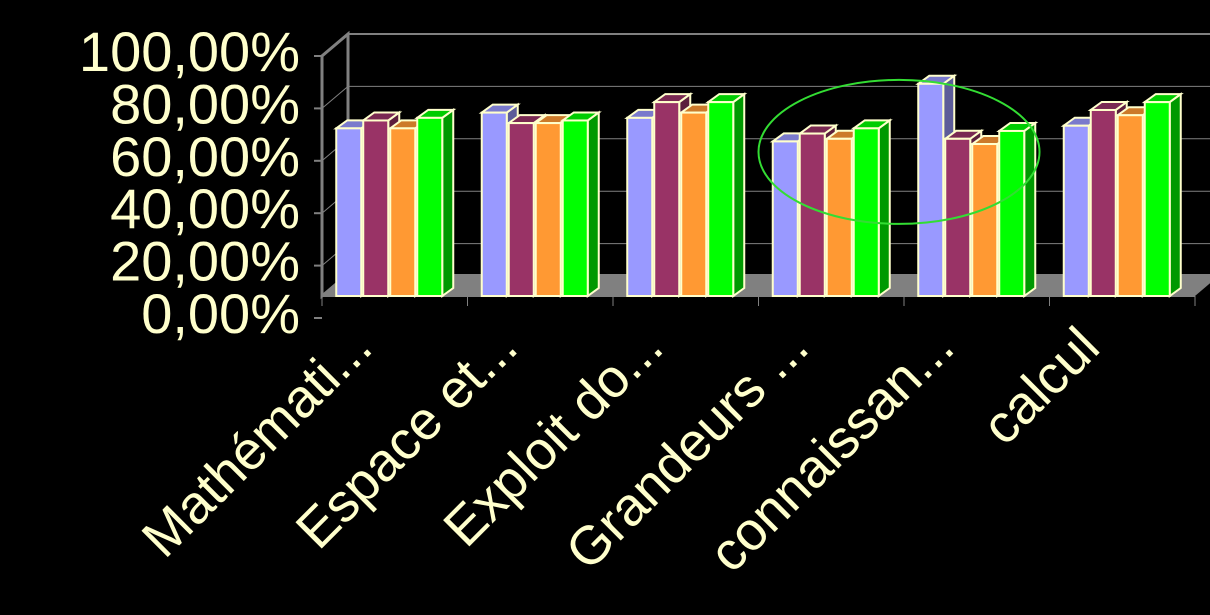 The height and width of the screenshot is (615, 1210). Describe the element at coordinates (220, 313) in the screenshot. I see `y-tick-label: 0,00%` at that location.